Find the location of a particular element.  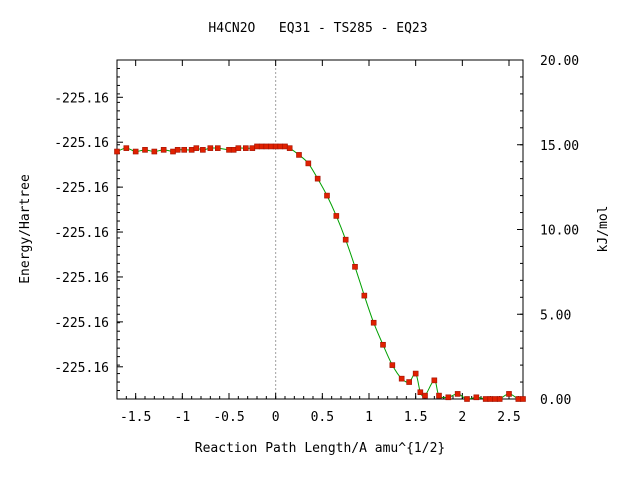

y-right-axis: 0.00 5.00 10.00 15.00 20.00 is located at coordinates (548, 231).